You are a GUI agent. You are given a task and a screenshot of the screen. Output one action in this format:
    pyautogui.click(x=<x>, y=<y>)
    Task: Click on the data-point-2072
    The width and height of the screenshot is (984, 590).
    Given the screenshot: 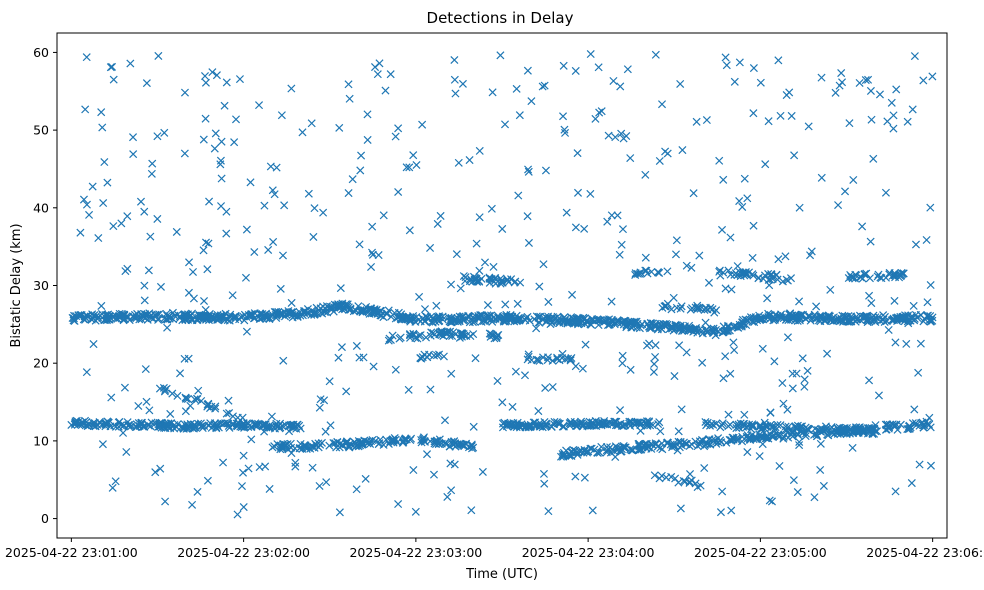 What is the action you would take?
    pyautogui.click(x=226, y=413)
    